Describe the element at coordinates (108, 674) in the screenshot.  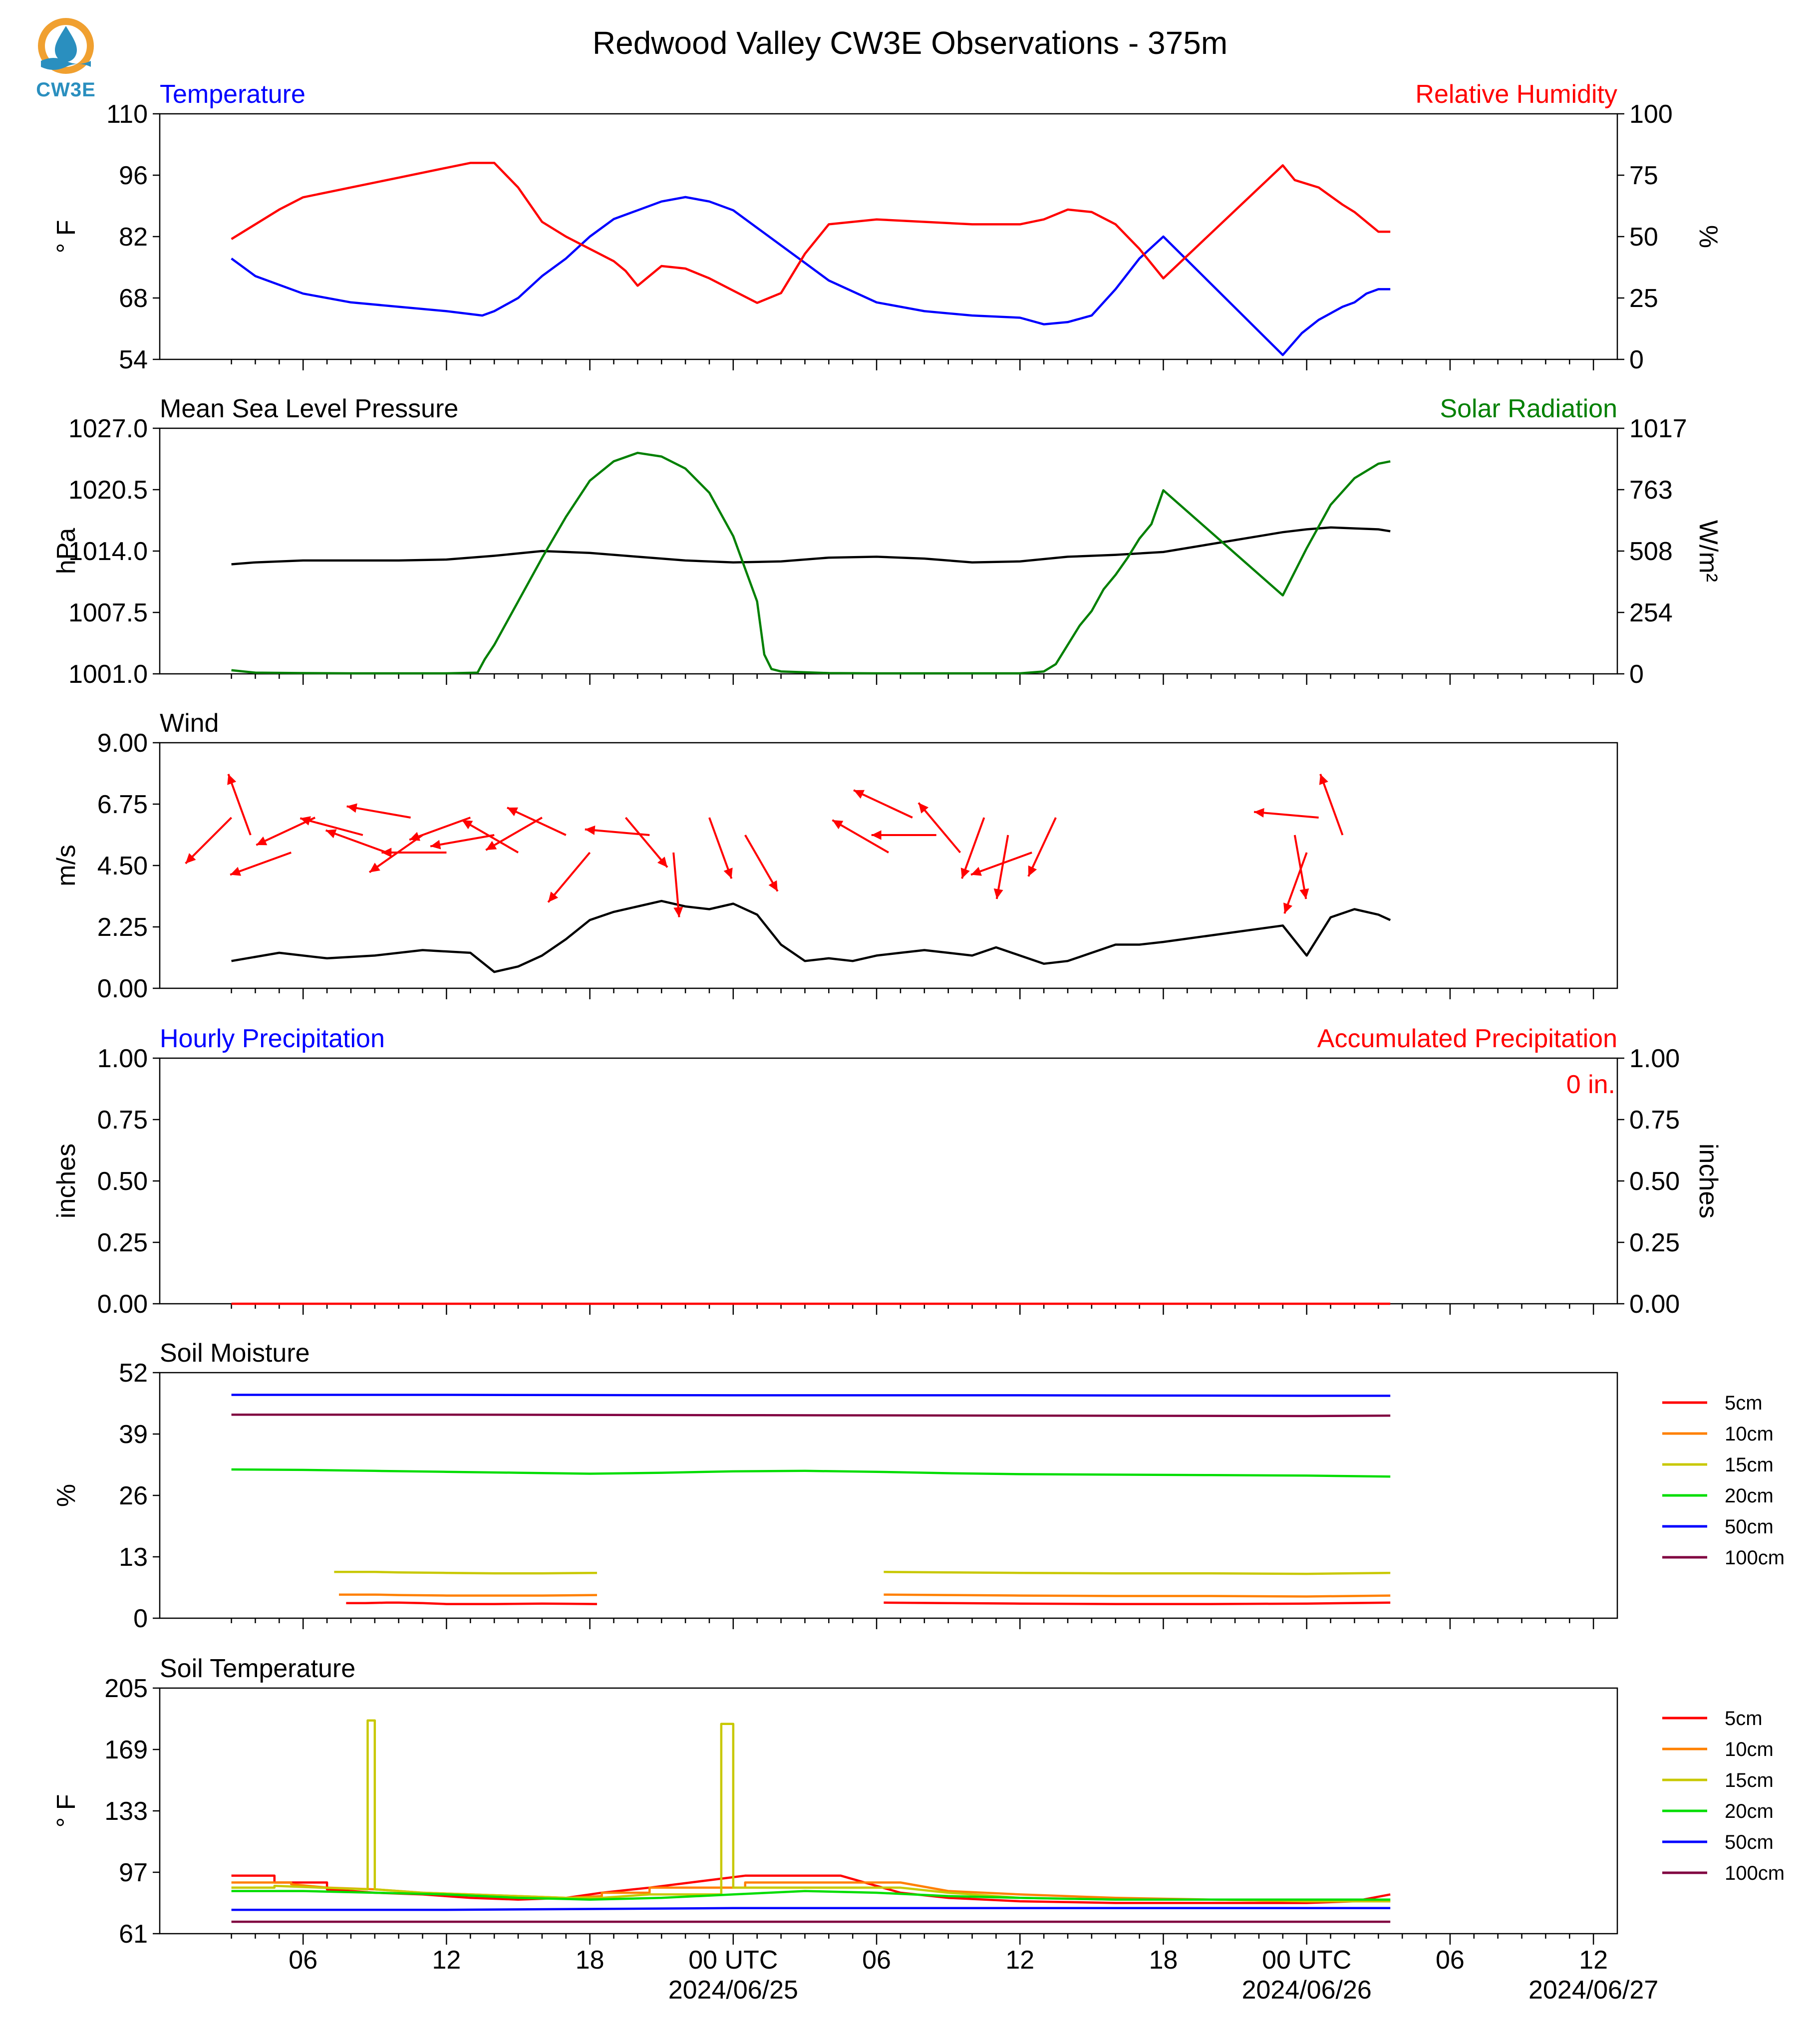
I see `y-tick-label: 1001.0` at that location.